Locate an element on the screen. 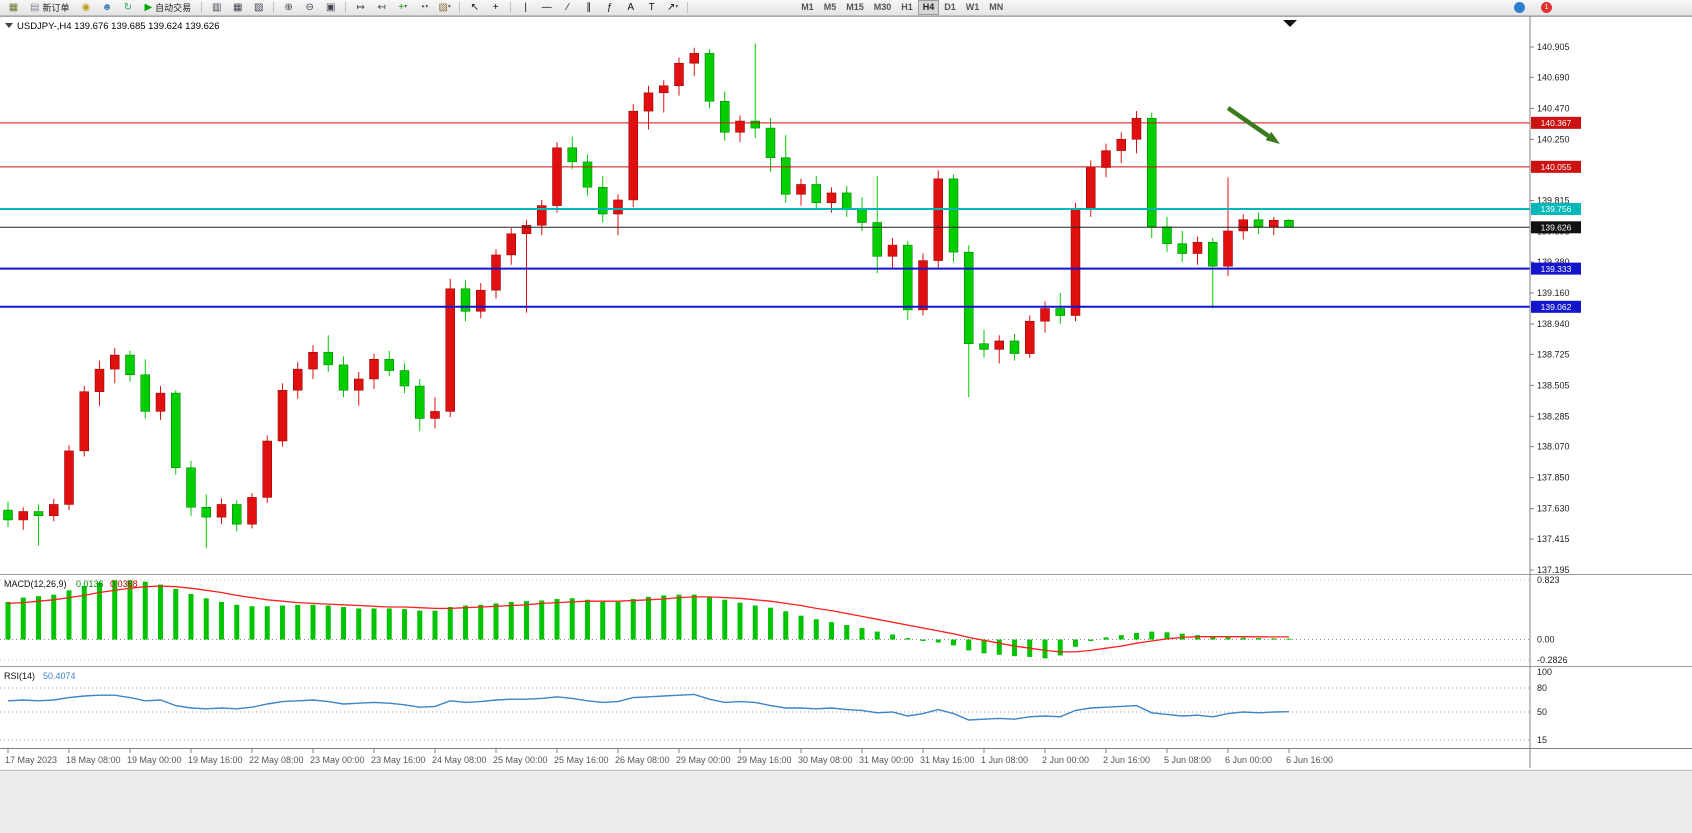 The width and height of the screenshot is (1692, 833). svg-text: 0.00 is located at coordinates (1546, 640).